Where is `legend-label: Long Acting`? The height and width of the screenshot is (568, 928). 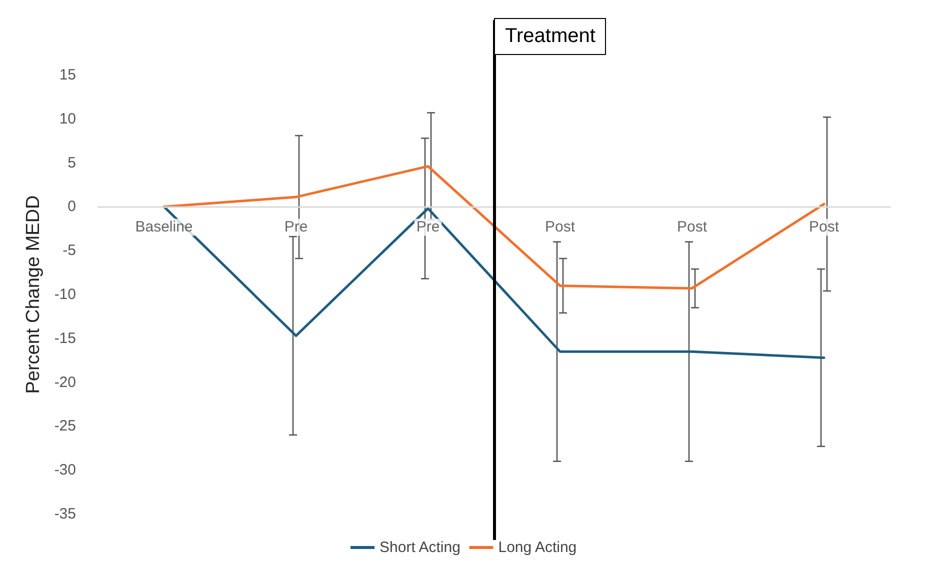
legend-label: Long Acting is located at coordinates (537, 547).